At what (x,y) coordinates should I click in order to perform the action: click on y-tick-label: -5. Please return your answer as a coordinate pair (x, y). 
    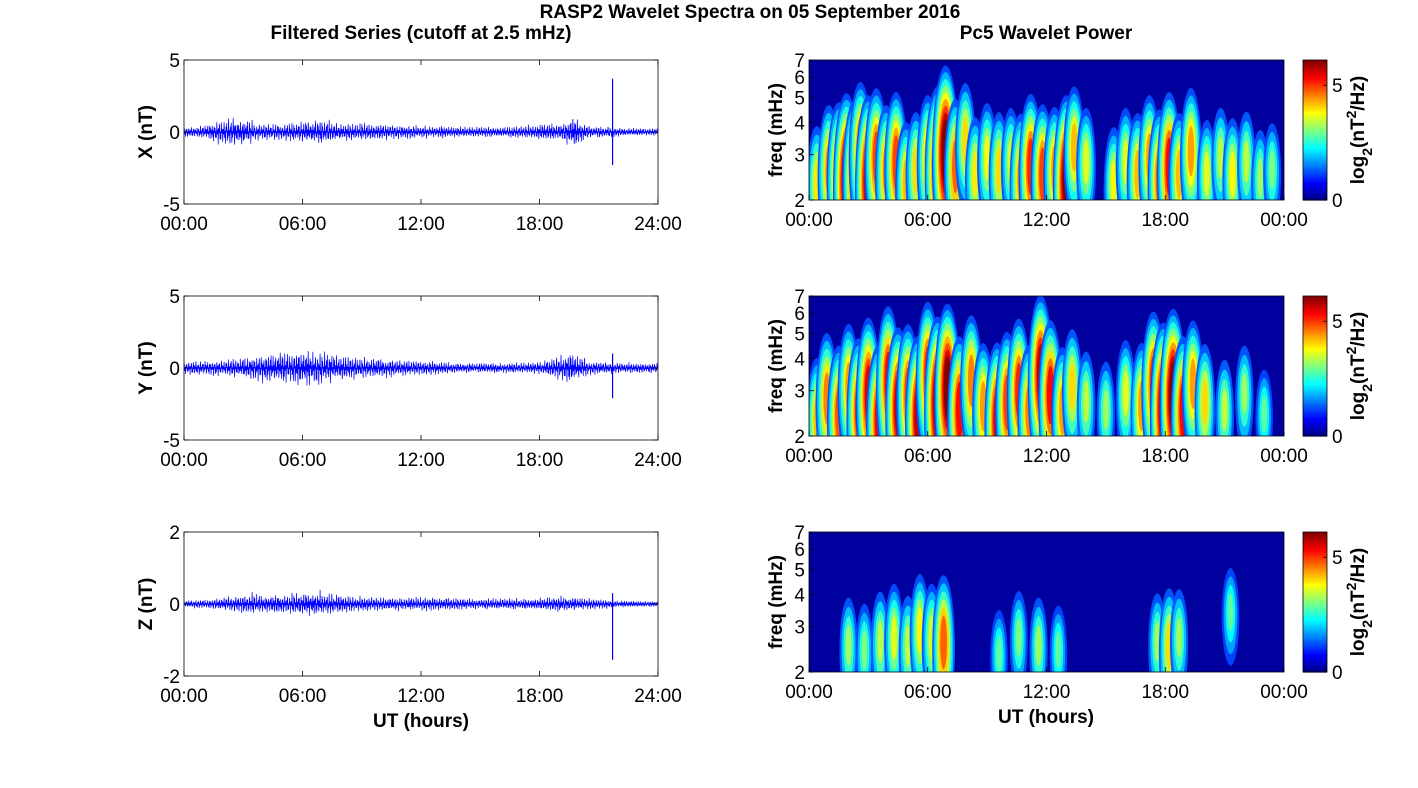
    Looking at the image, I should click on (171, 205).